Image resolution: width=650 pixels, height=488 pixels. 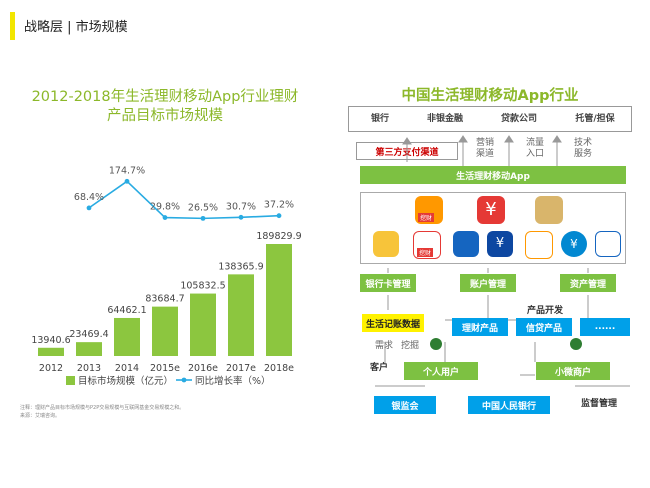 I want to click on legend-bar-swatch, so click(x=70, y=380).